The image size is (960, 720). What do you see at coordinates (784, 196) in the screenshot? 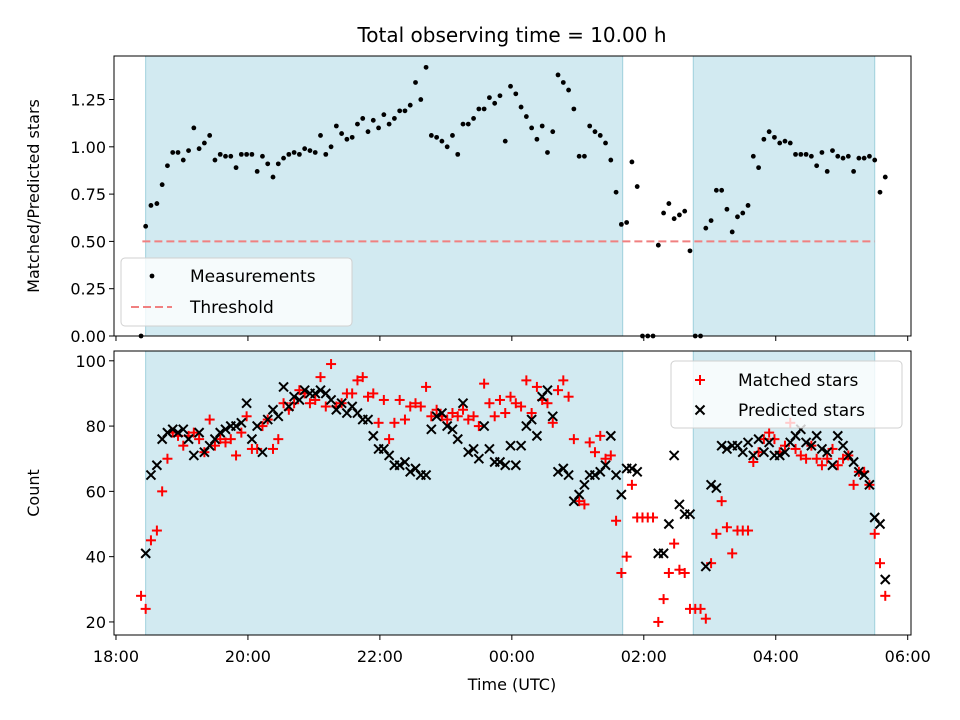
I see `observing-window-band` at bounding box center [784, 196].